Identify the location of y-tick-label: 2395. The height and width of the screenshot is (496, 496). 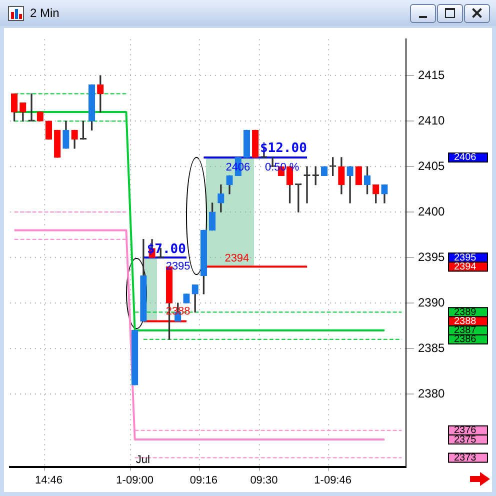
(432, 257).